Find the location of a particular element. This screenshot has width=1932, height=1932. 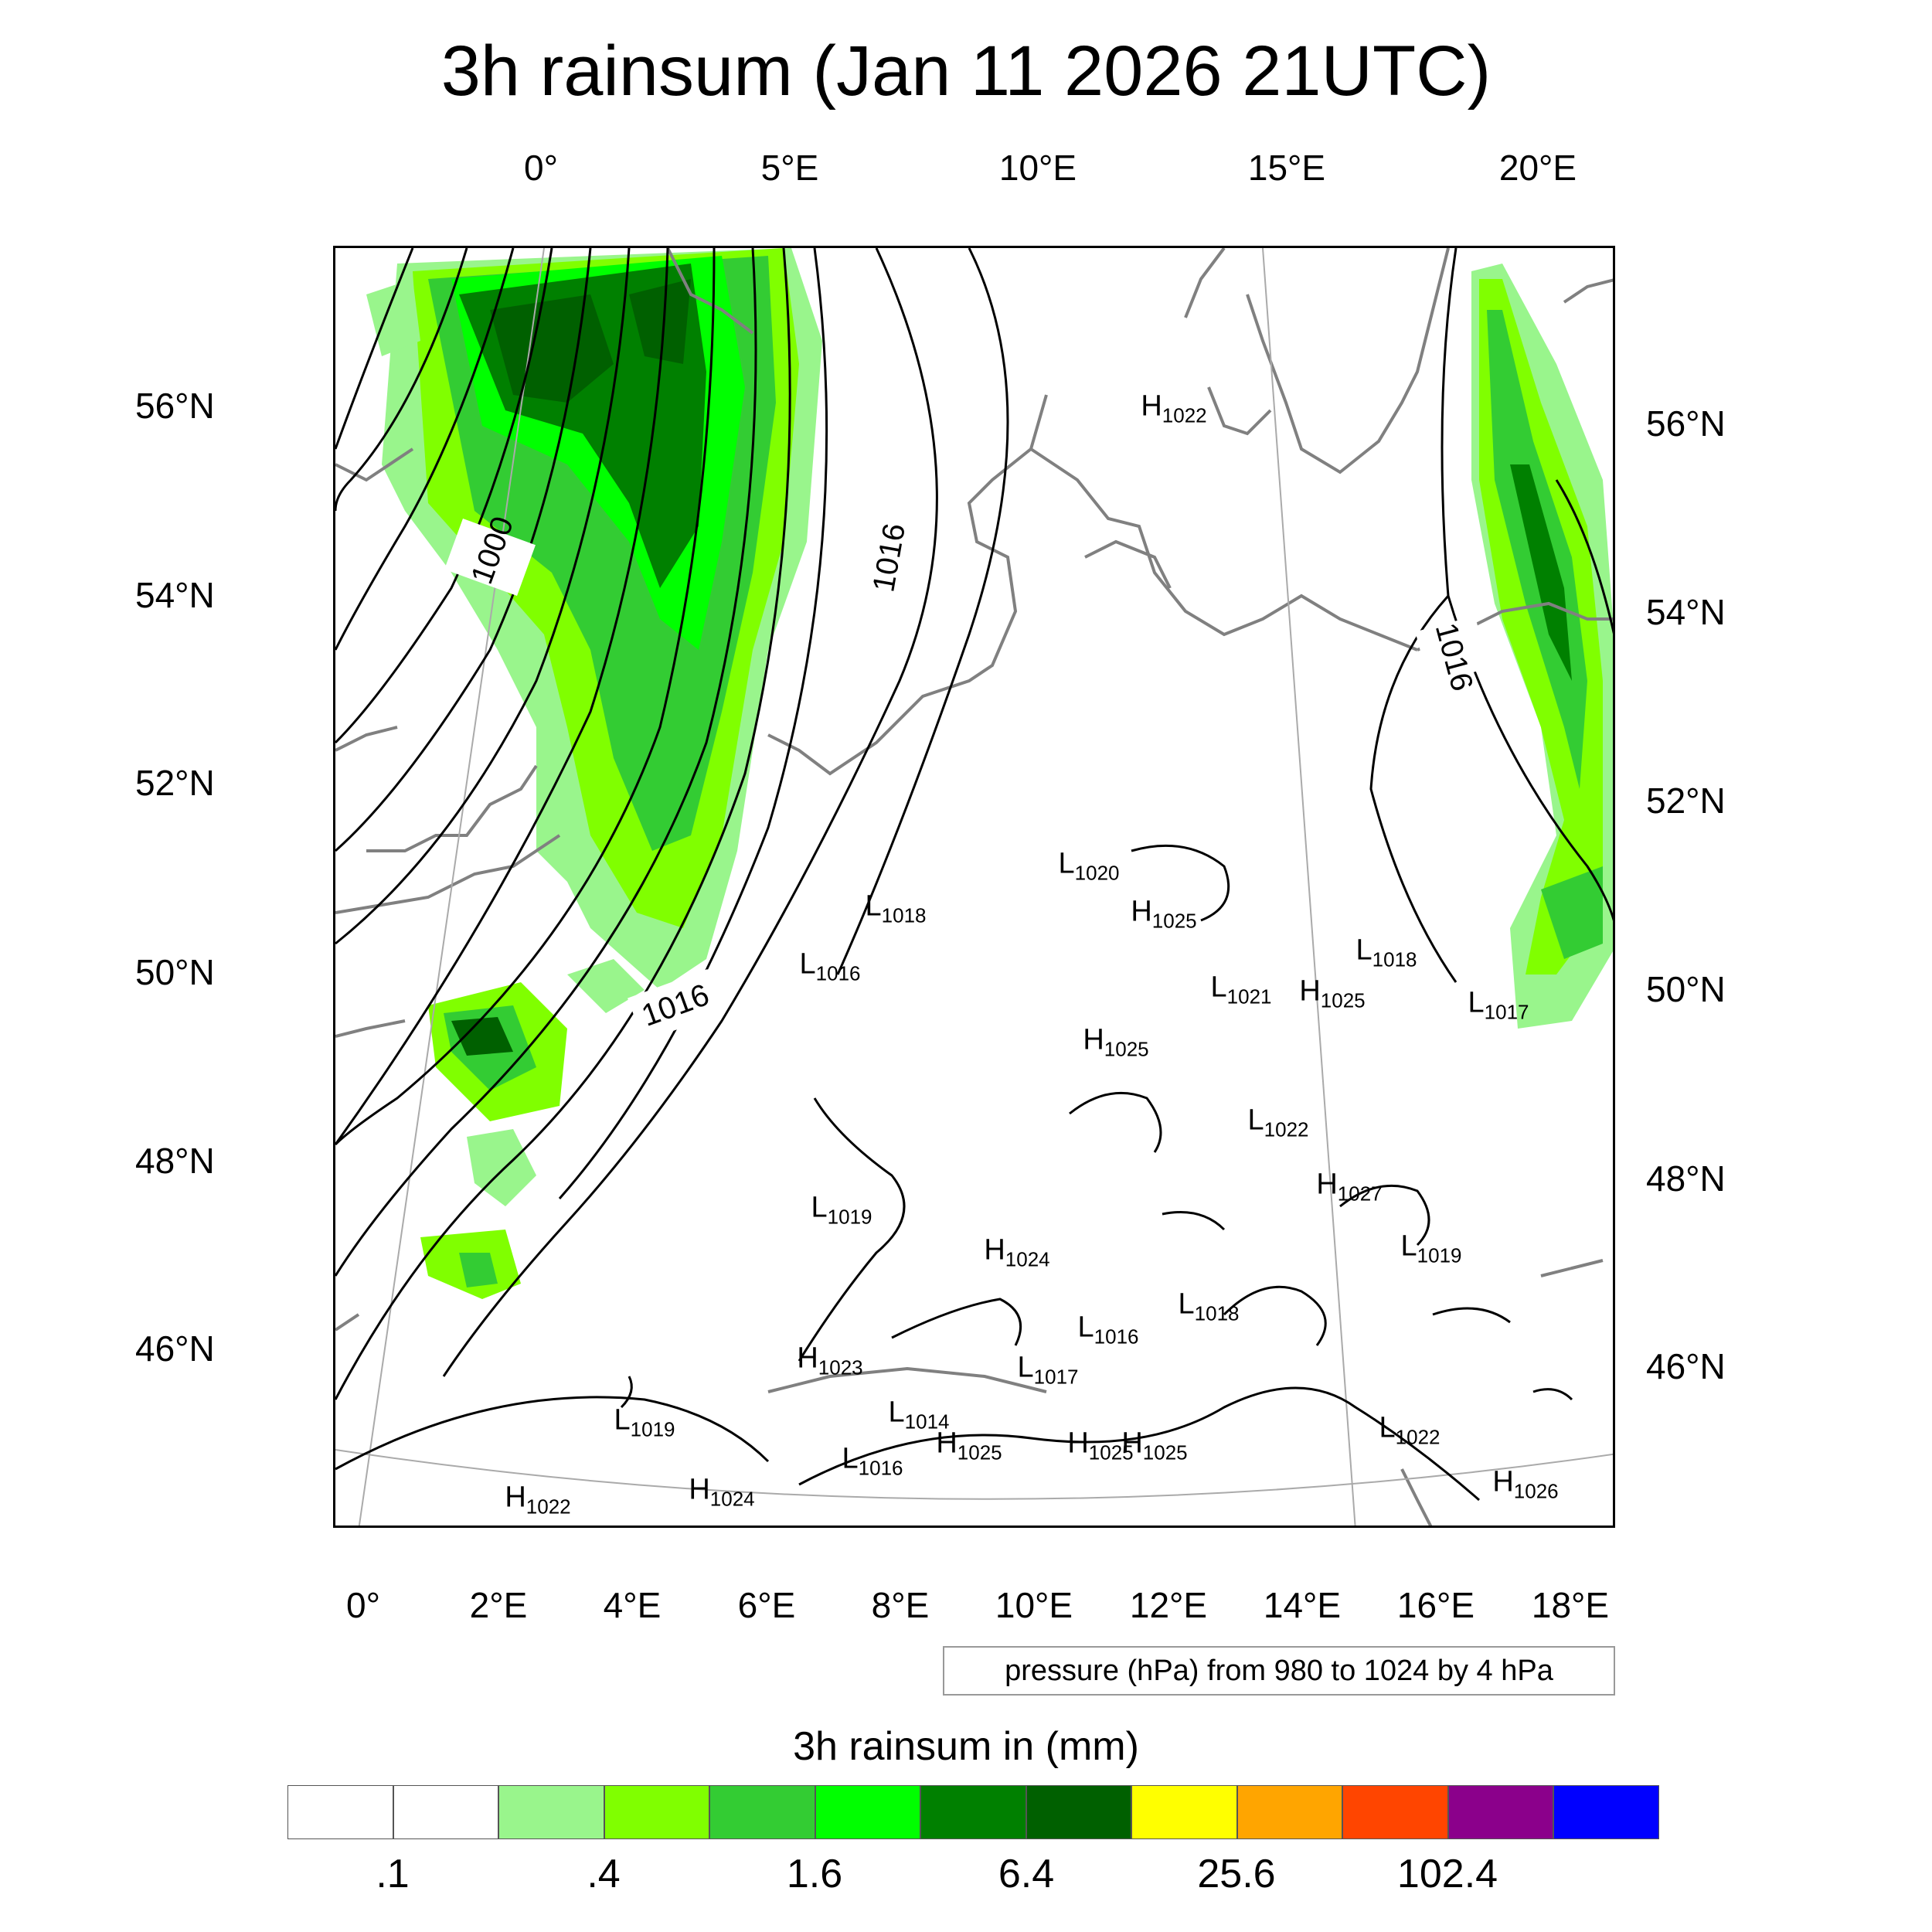

colorbar-label: 1.6 is located at coordinates (814, 1874).